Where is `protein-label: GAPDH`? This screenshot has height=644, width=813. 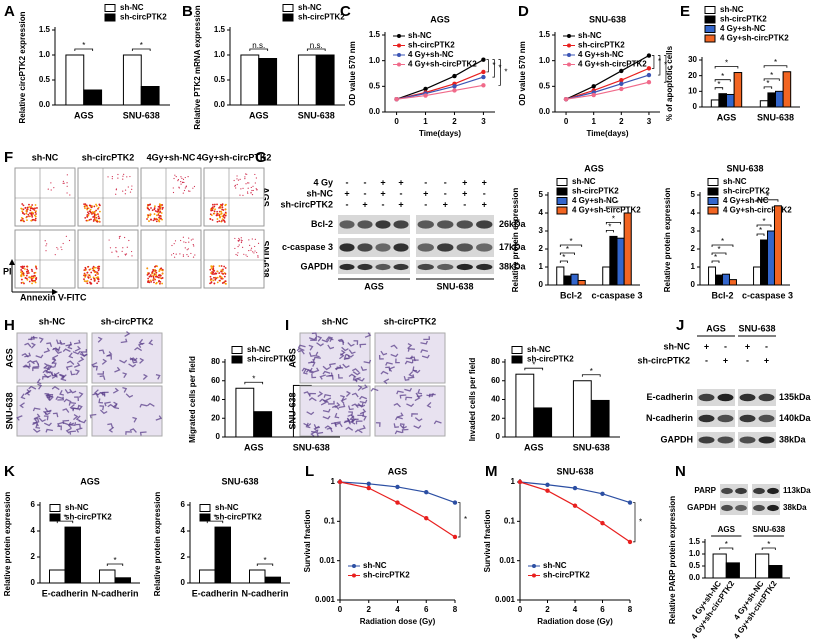
protein-label: GAPDH is located at coordinates (316, 266).